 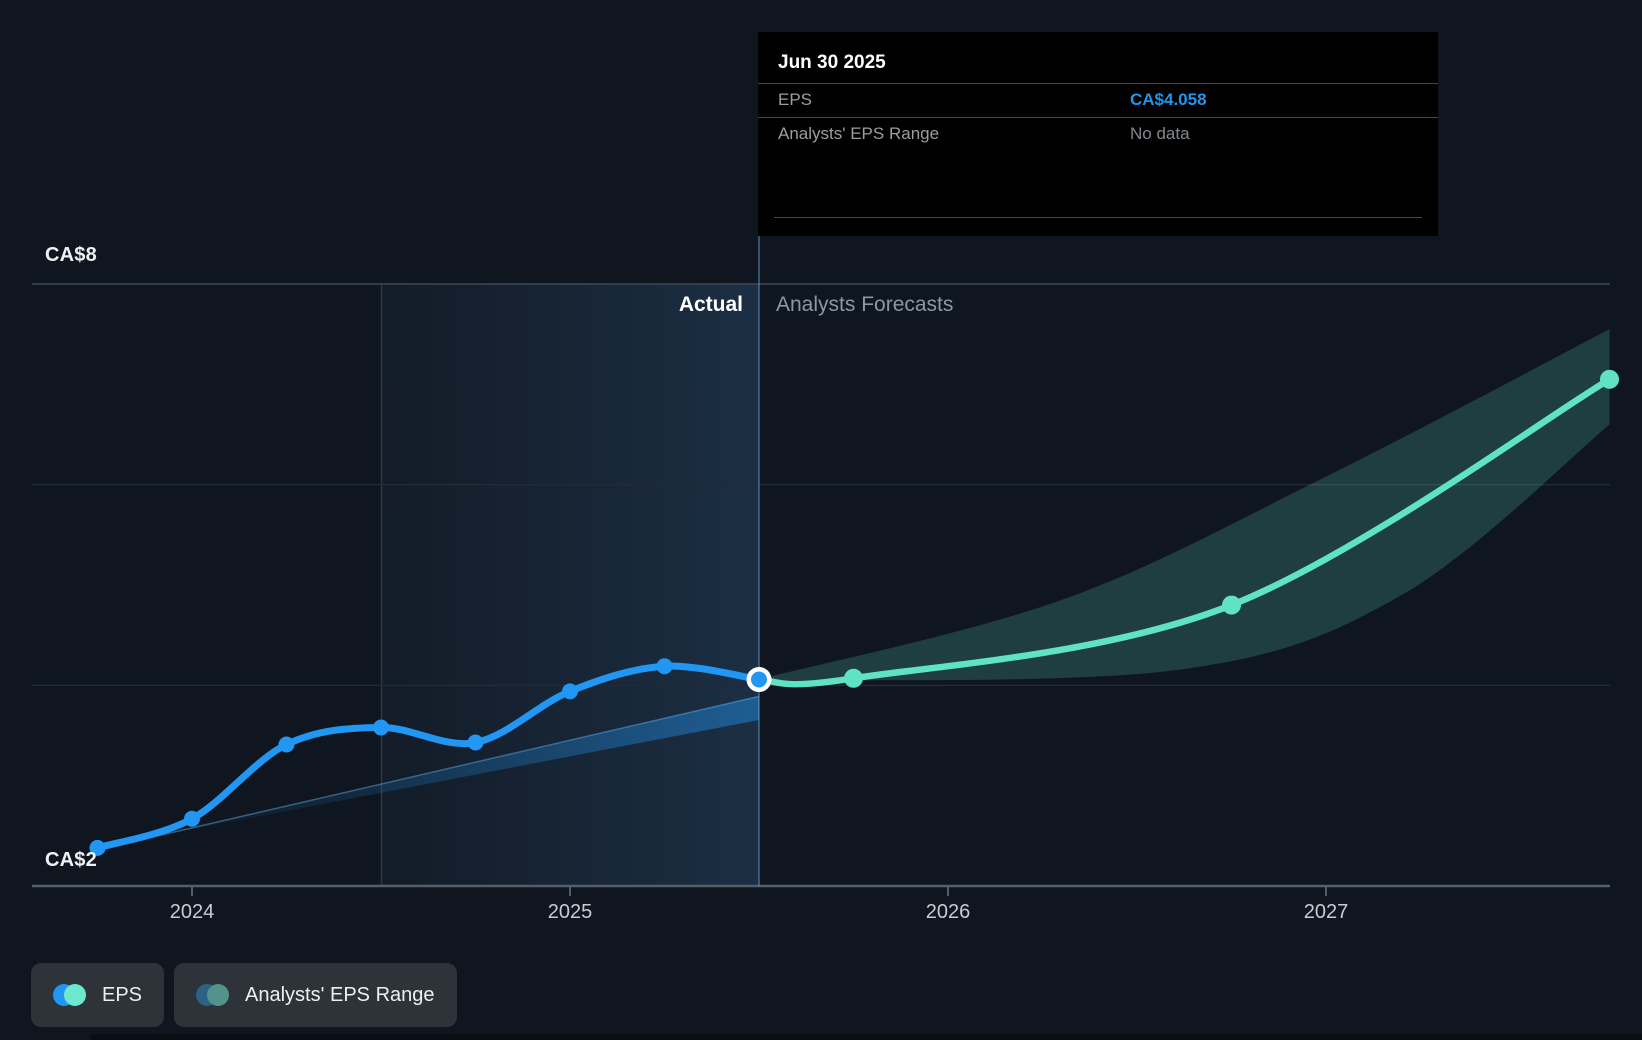 I want to click on legend-item-eps: EPS, so click(x=98, y=995).